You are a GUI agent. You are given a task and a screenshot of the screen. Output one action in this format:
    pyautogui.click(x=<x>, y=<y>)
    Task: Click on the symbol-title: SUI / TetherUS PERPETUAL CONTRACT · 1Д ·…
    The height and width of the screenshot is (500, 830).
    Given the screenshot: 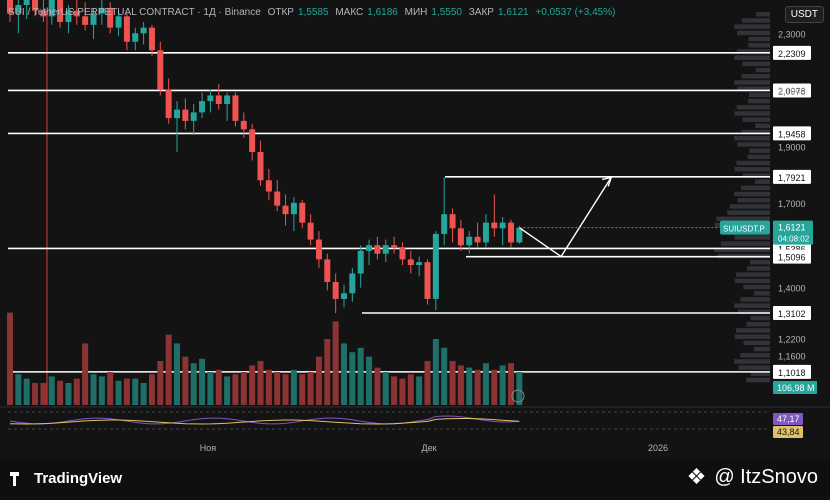 What is the action you would take?
    pyautogui.click(x=134, y=12)
    